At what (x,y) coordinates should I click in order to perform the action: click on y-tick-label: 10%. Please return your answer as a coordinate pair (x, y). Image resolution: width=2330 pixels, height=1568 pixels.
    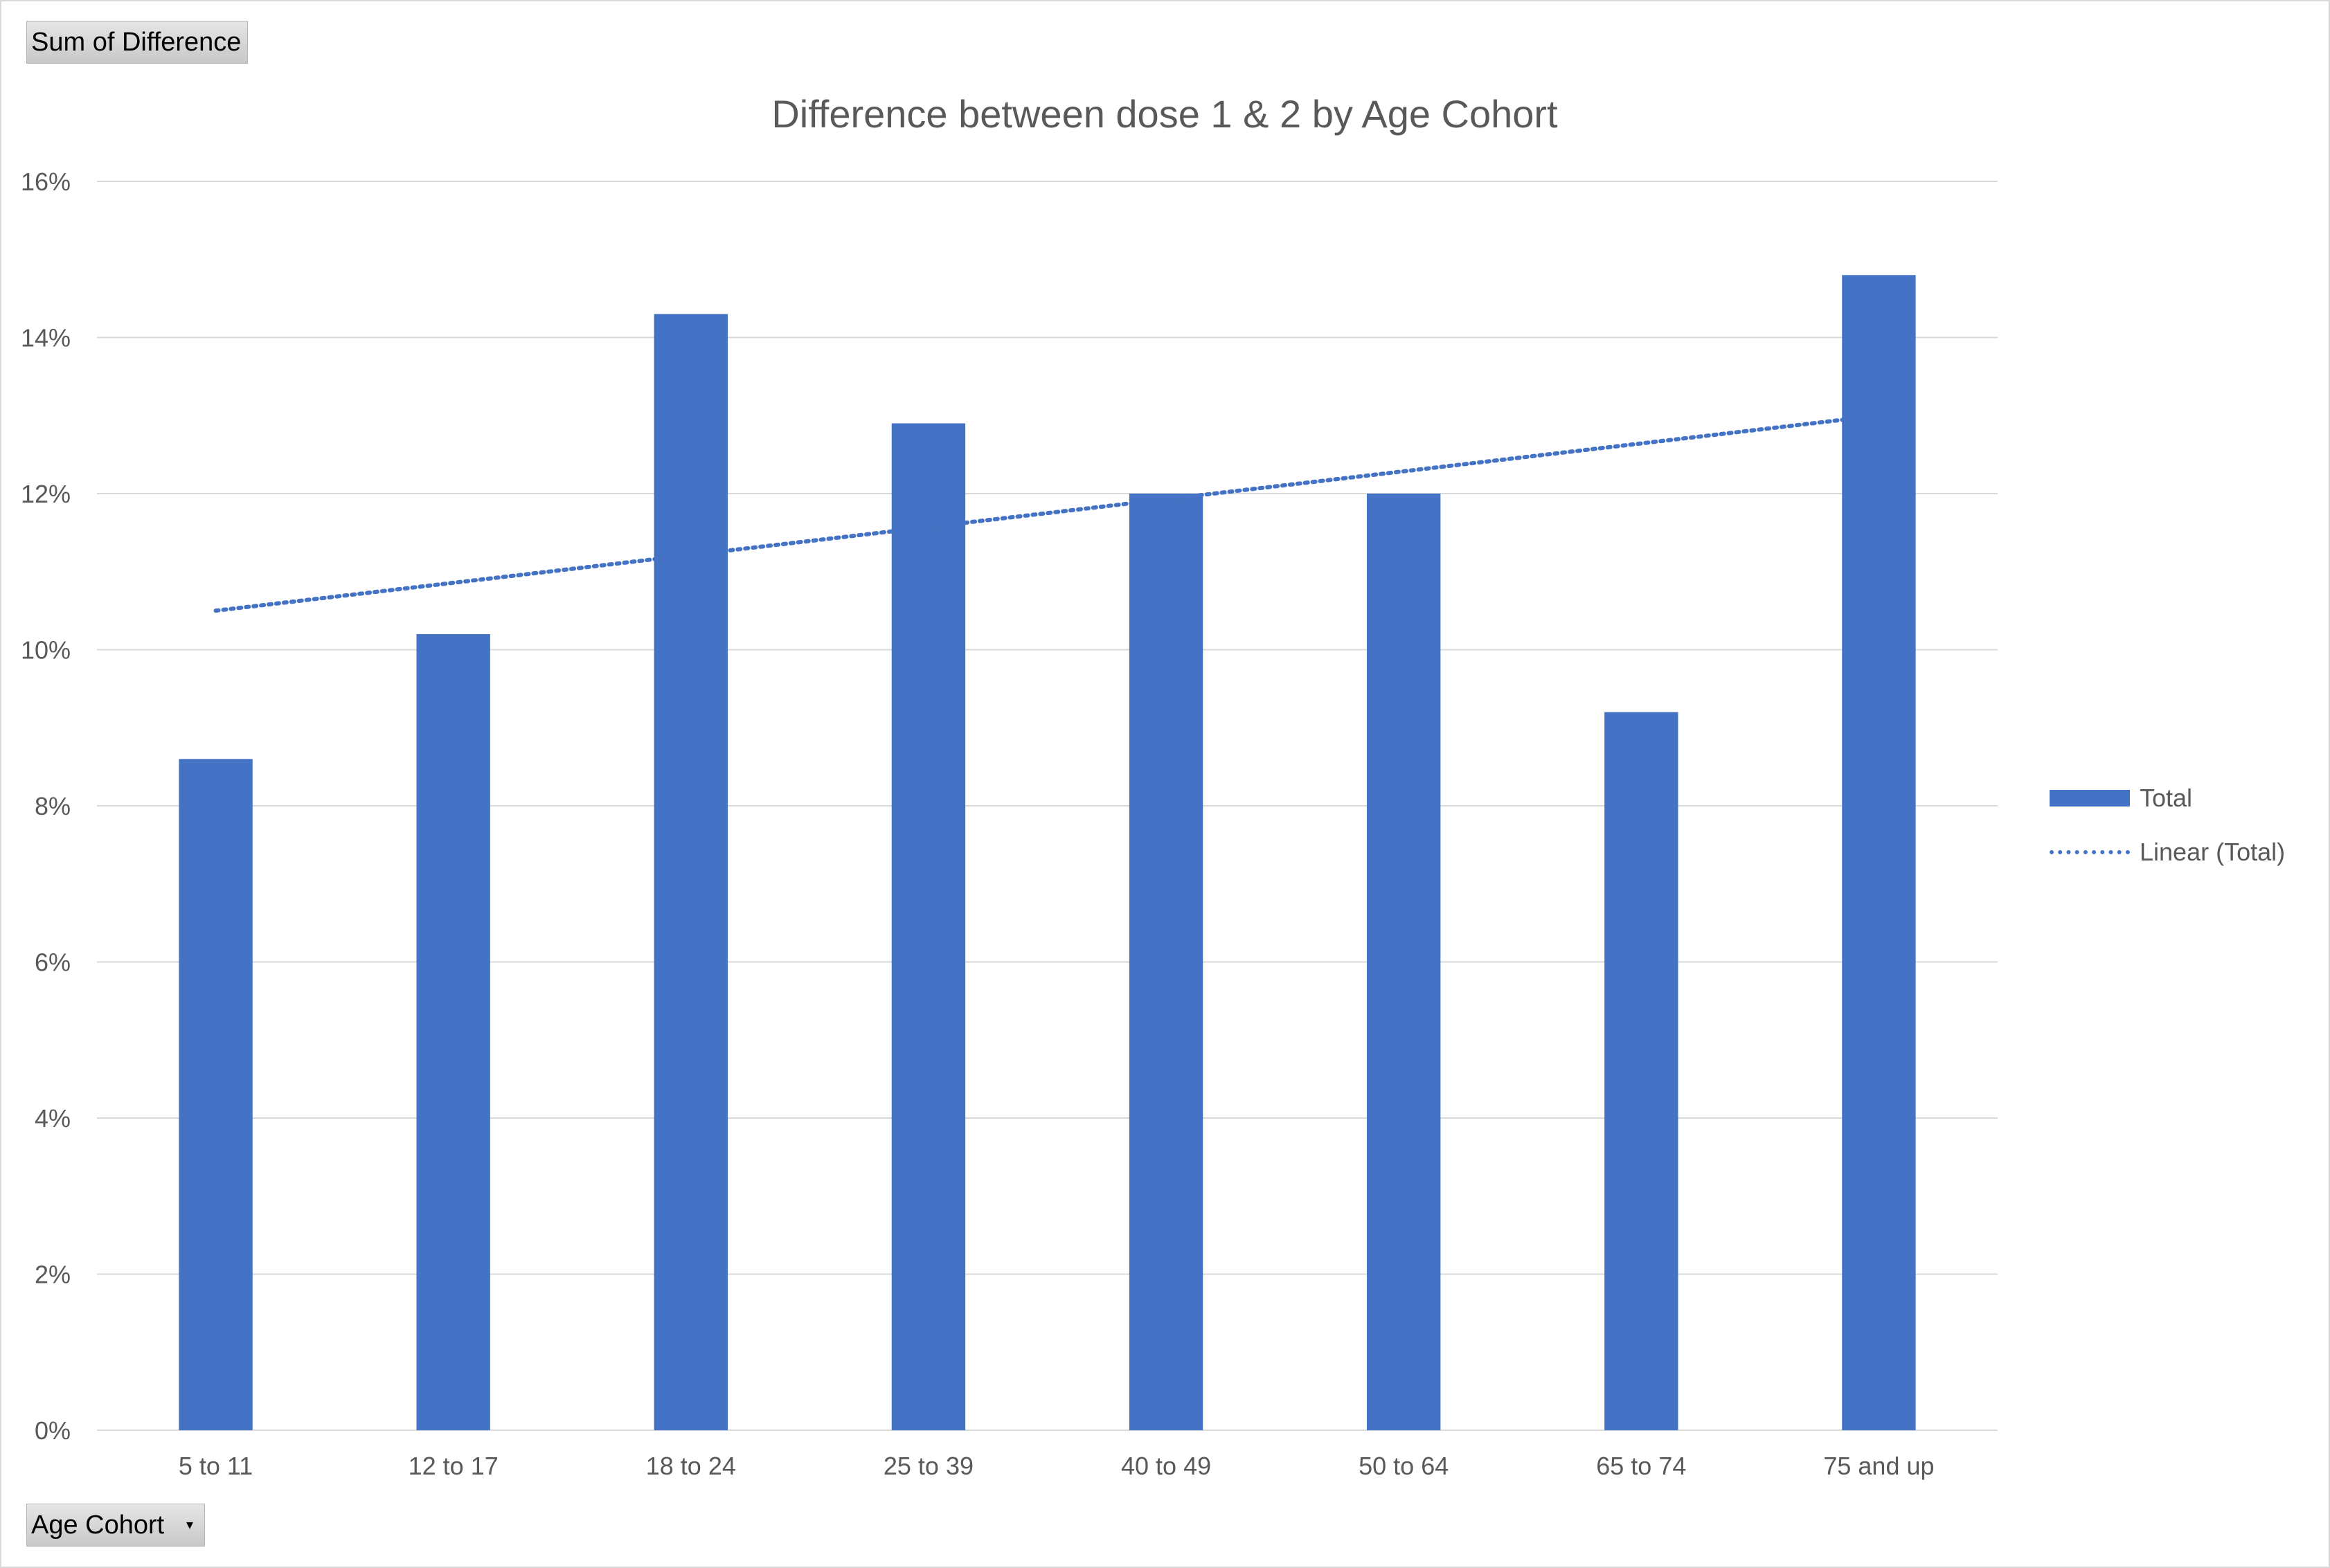
    Looking at the image, I should click on (46, 650).